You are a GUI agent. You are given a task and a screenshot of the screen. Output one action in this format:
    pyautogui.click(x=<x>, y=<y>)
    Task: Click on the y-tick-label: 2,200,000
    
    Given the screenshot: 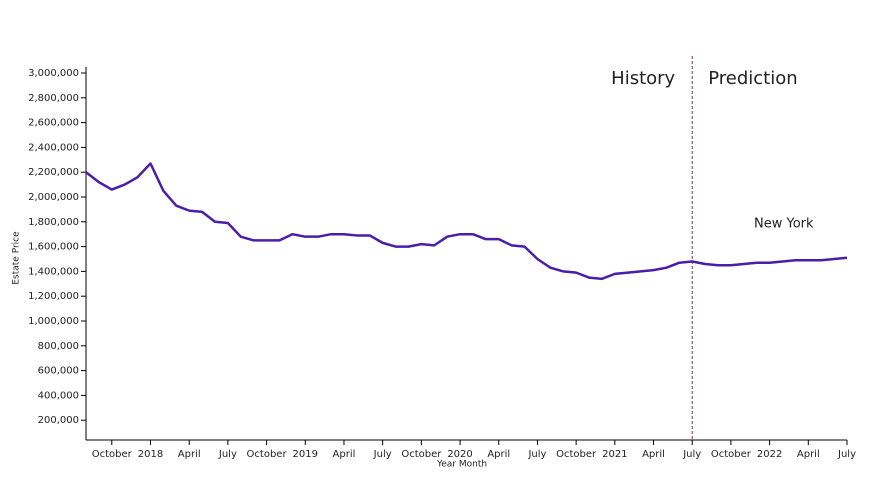 What is the action you would take?
    pyautogui.click(x=53, y=172)
    